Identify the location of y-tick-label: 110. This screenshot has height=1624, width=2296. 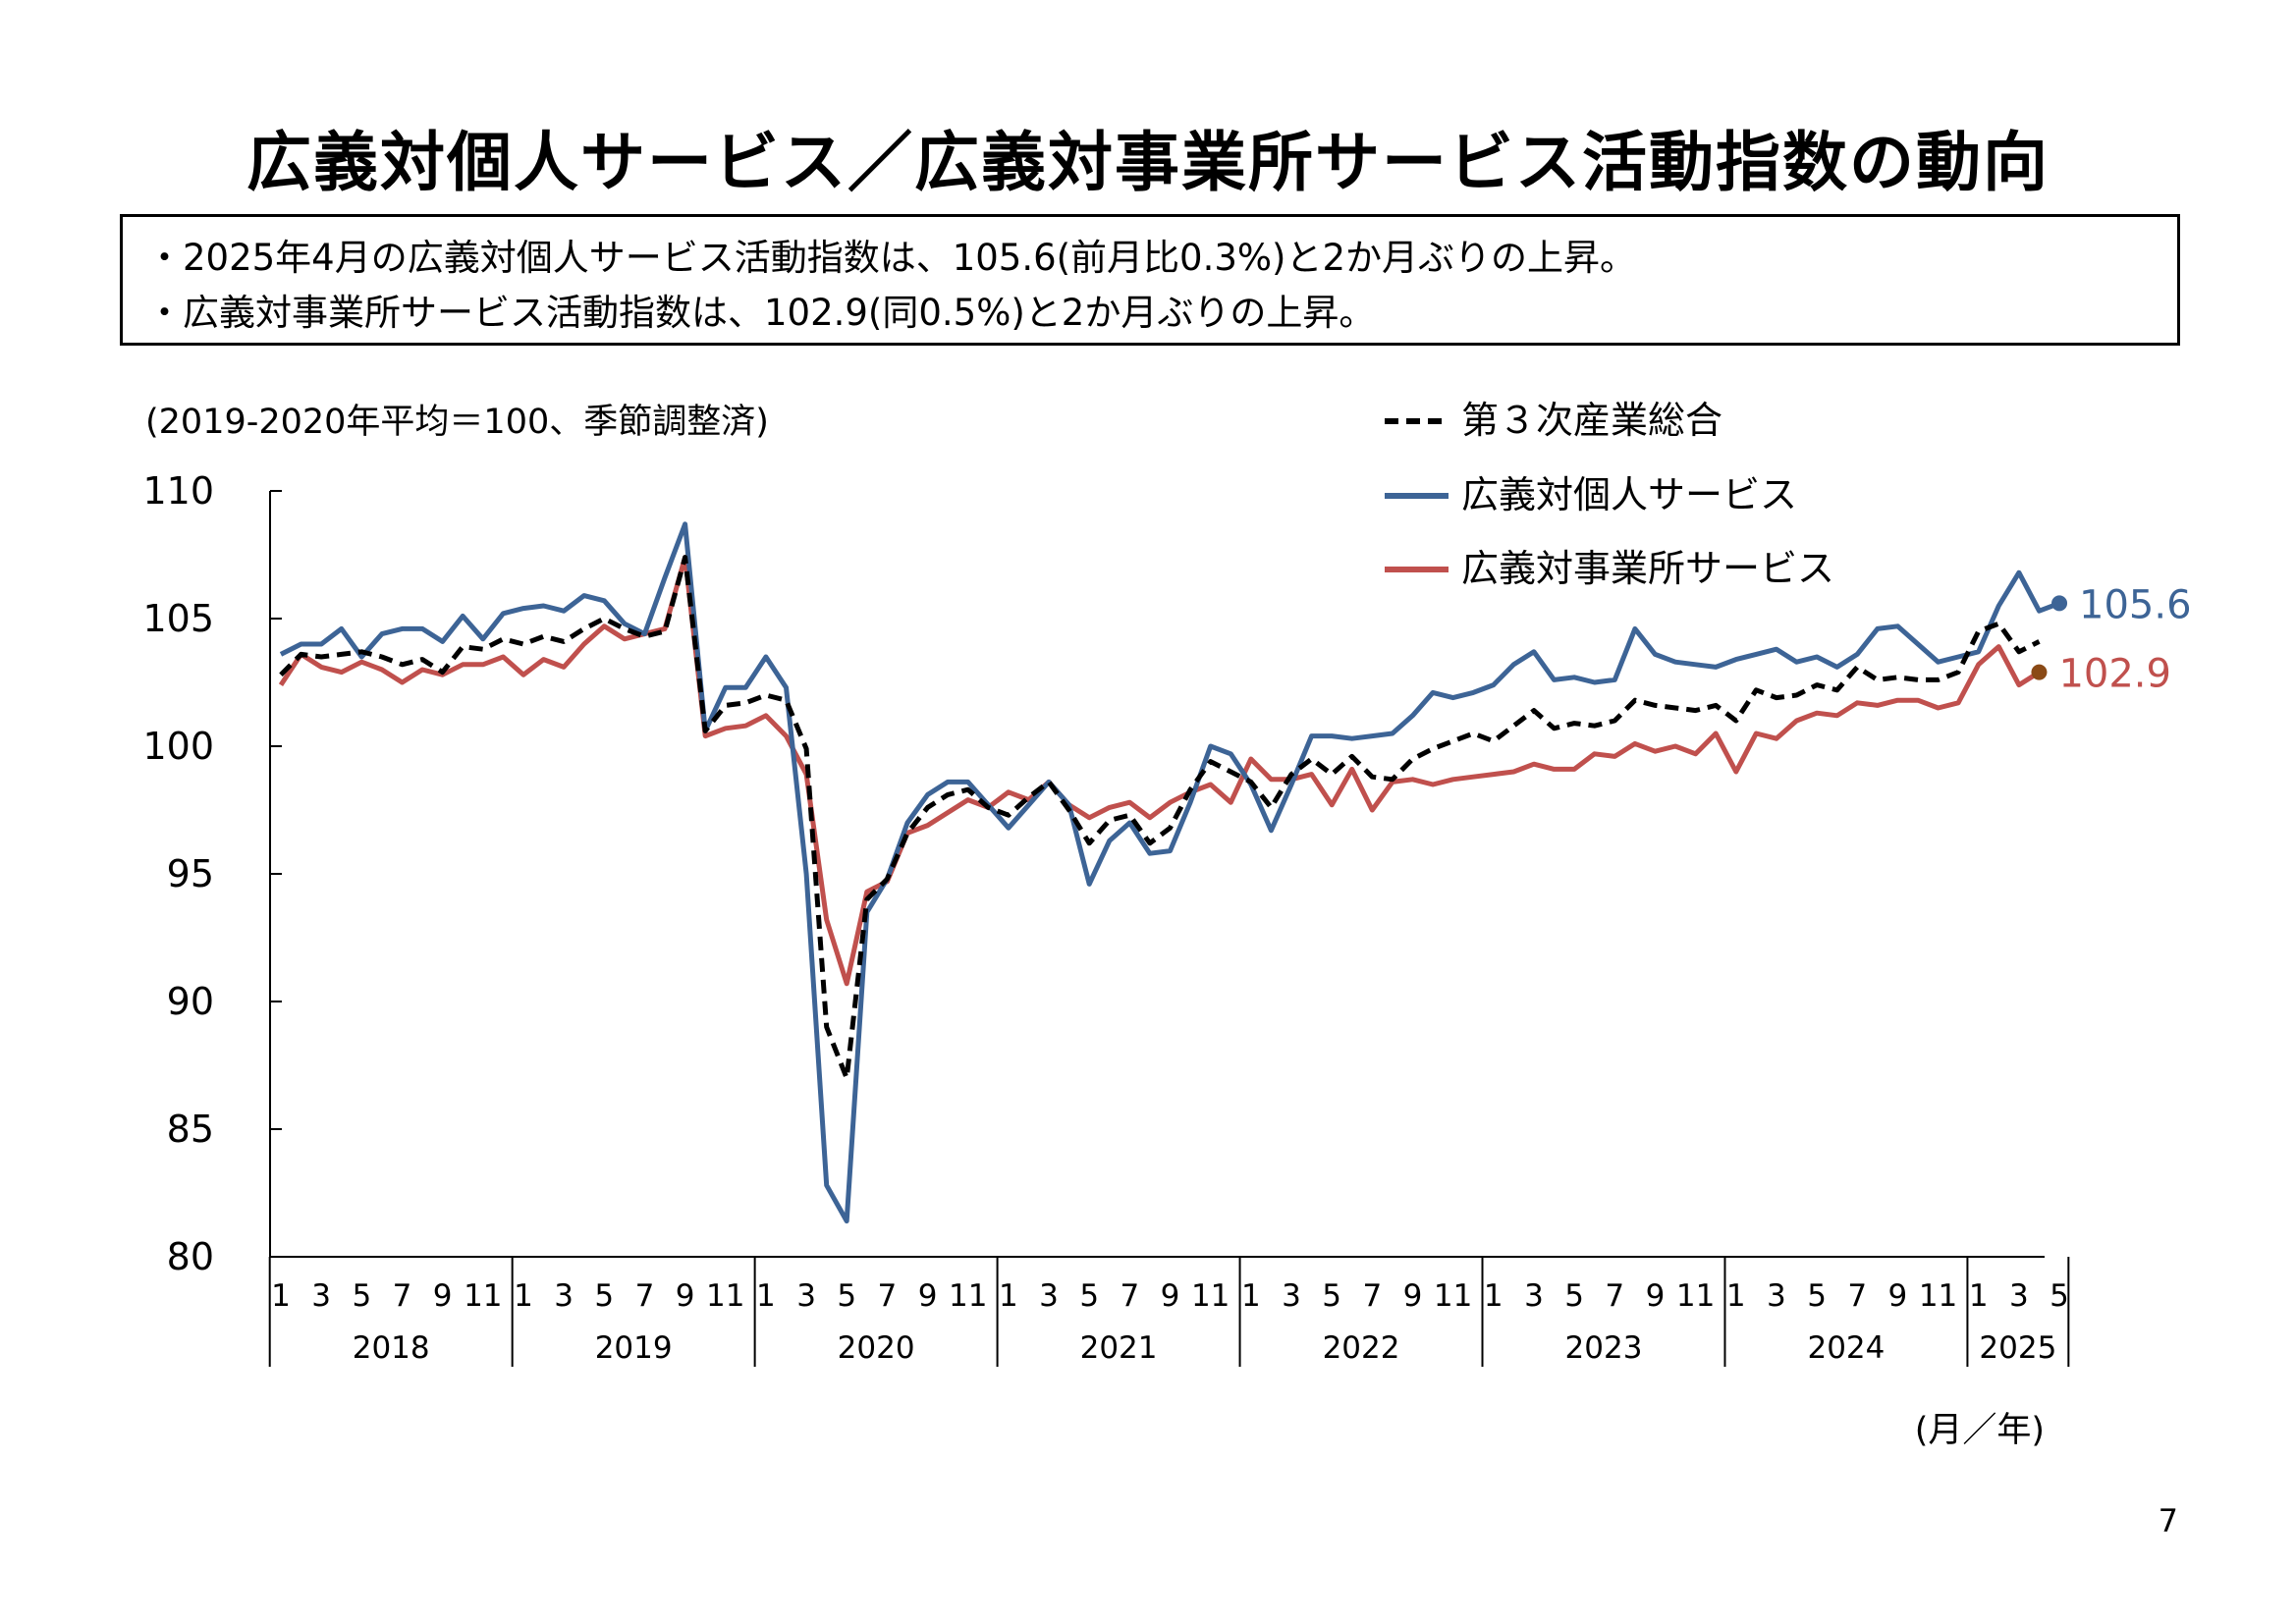
(178, 491).